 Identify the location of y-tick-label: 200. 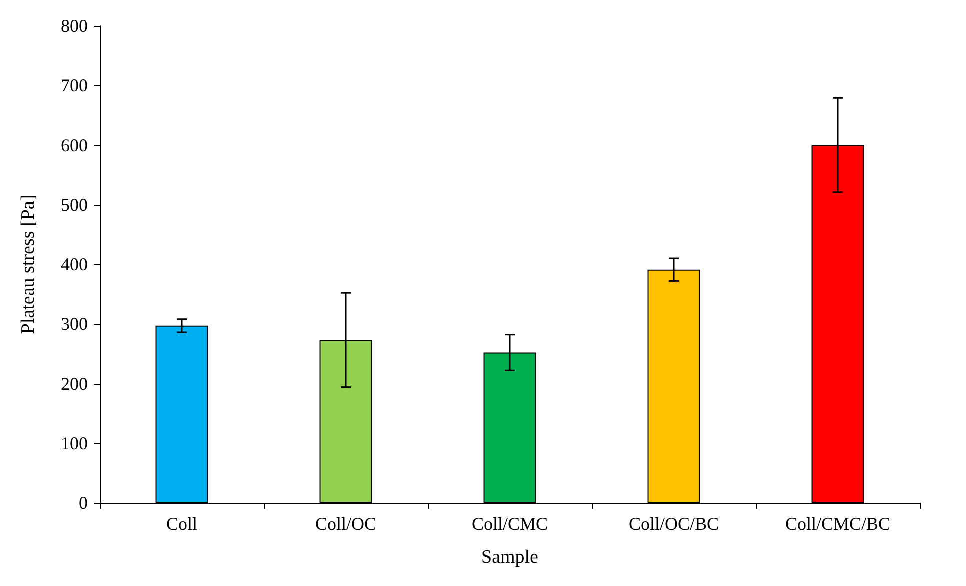
(74, 384).